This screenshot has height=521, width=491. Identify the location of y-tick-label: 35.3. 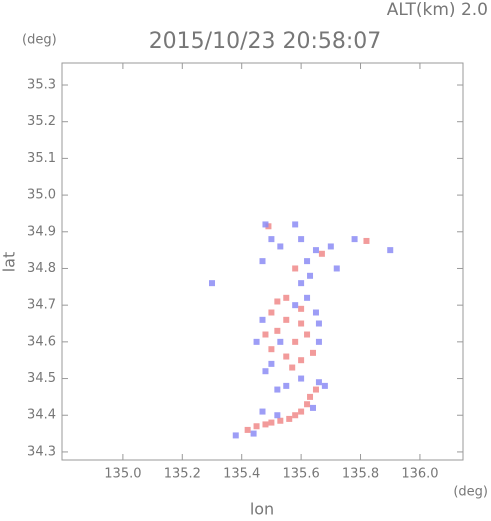
(41, 85).